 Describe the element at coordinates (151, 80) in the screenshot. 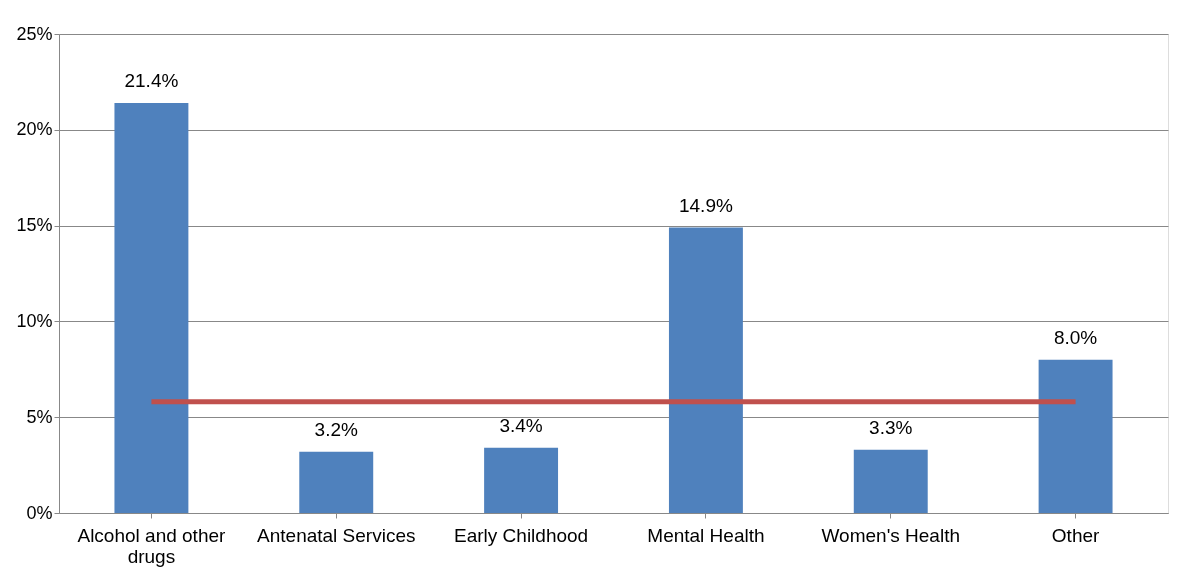

I see `data-label: 21.4%` at that location.